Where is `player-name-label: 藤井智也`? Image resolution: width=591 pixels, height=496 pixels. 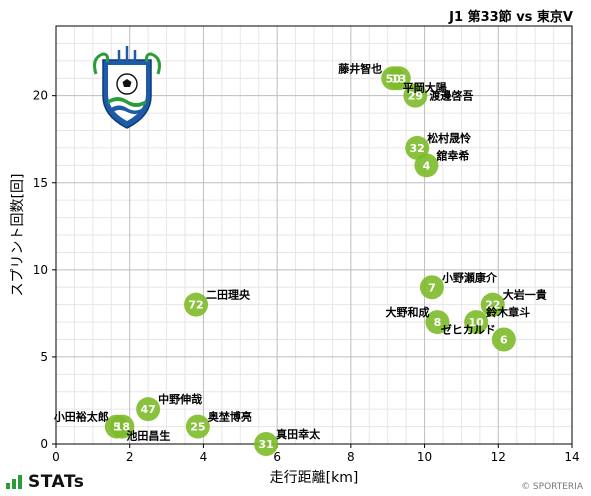 player-name-label: 藤井智也 is located at coordinates (360, 68).